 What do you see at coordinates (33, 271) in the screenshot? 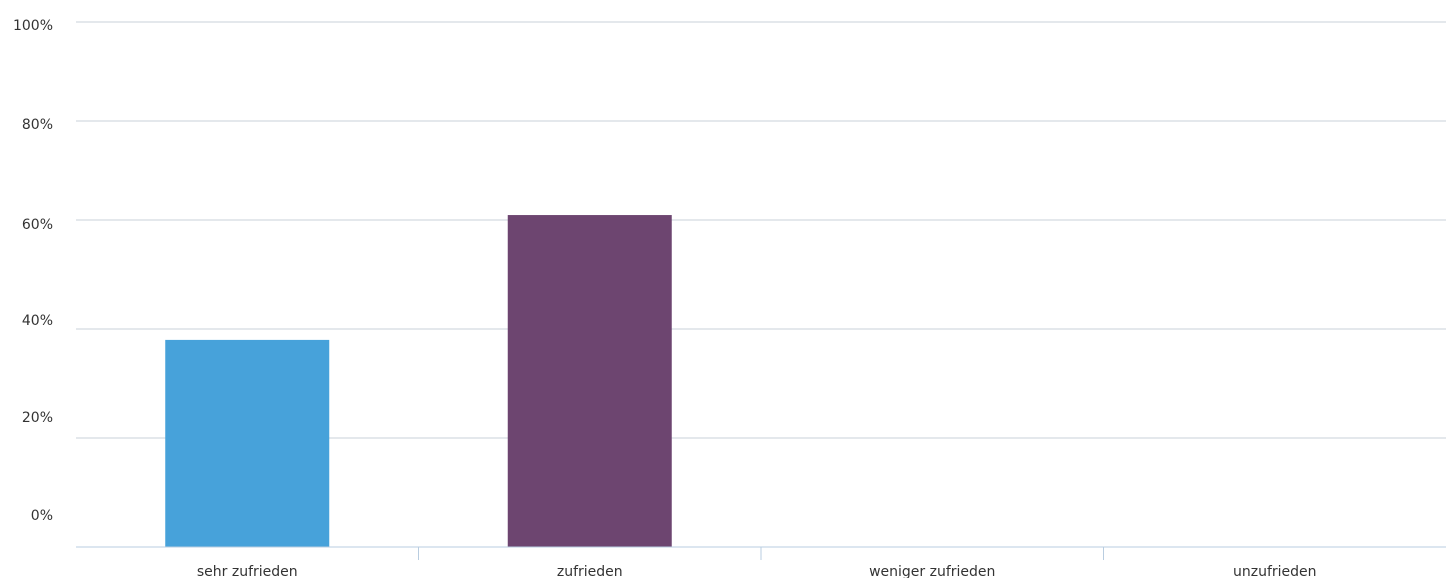
I see `y-axis-ticks: 0% 20% 40% 60% 80% 100%` at bounding box center [33, 271].